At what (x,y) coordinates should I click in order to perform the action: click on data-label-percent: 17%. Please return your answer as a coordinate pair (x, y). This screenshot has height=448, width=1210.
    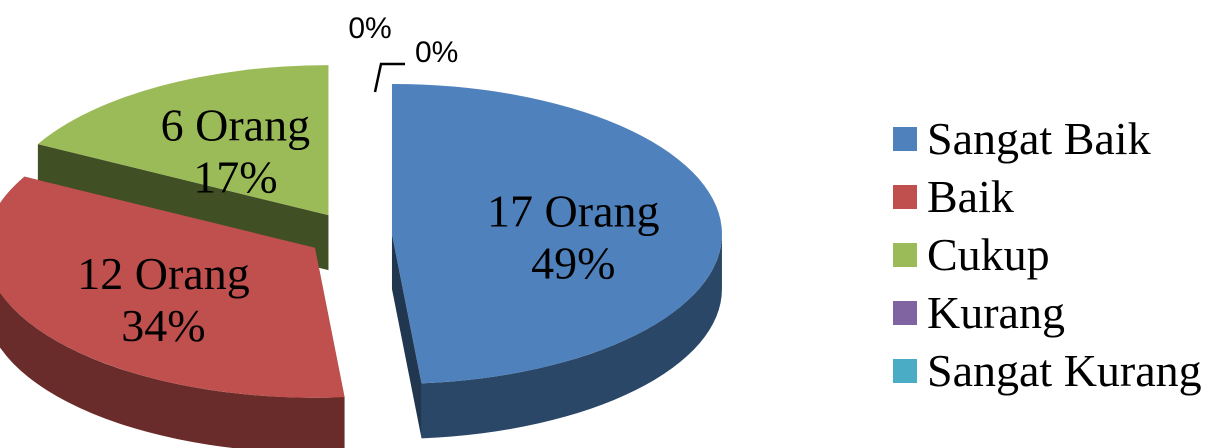
    Looking at the image, I should click on (235, 176).